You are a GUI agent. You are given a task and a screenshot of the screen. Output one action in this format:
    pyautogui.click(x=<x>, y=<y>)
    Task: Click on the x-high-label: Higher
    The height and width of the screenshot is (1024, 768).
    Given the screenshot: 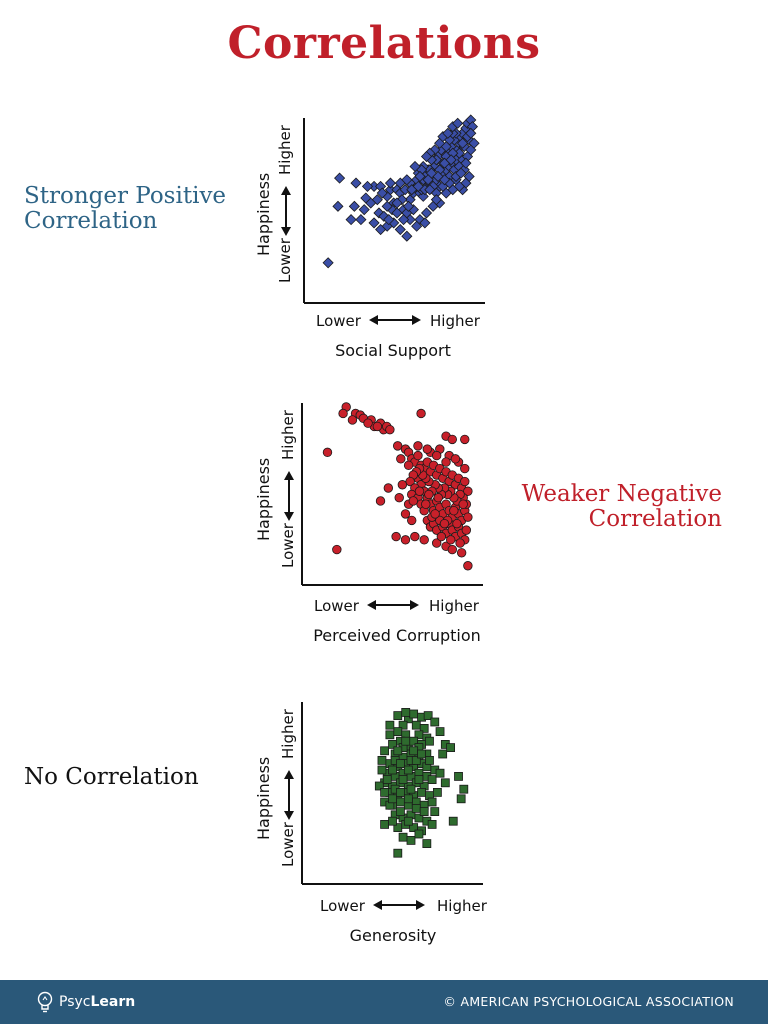 What is the action you would take?
    pyautogui.click(x=455, y=321)
    